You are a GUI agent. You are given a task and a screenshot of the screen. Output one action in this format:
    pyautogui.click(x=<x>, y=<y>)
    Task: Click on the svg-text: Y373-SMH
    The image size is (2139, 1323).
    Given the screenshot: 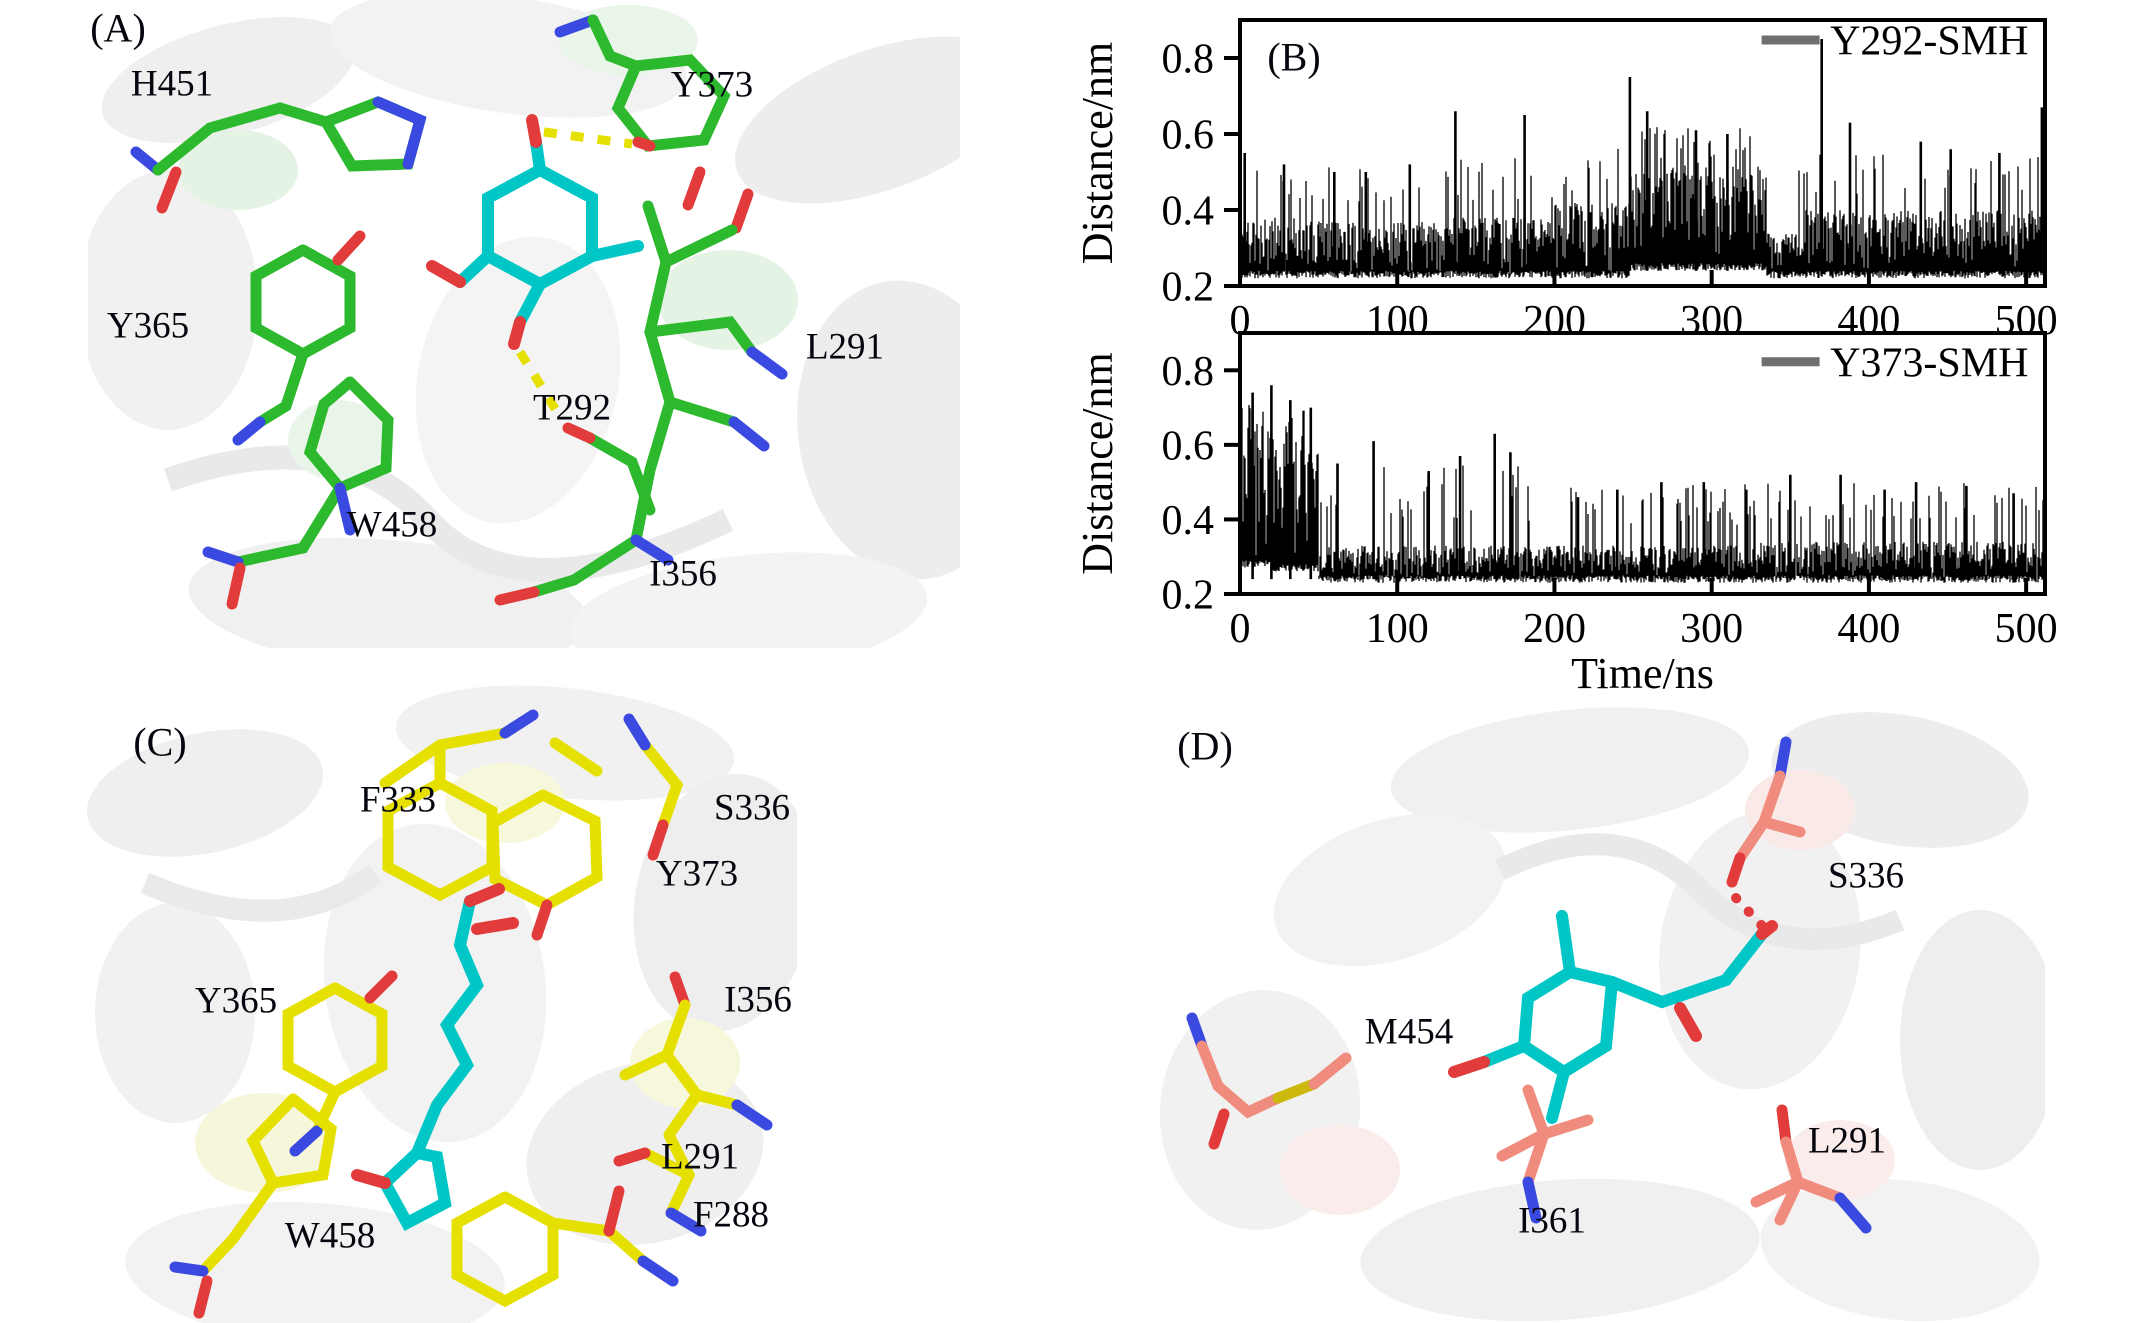 What is the action you would take?
    pyautogui.click(x=1929, y=363)
    